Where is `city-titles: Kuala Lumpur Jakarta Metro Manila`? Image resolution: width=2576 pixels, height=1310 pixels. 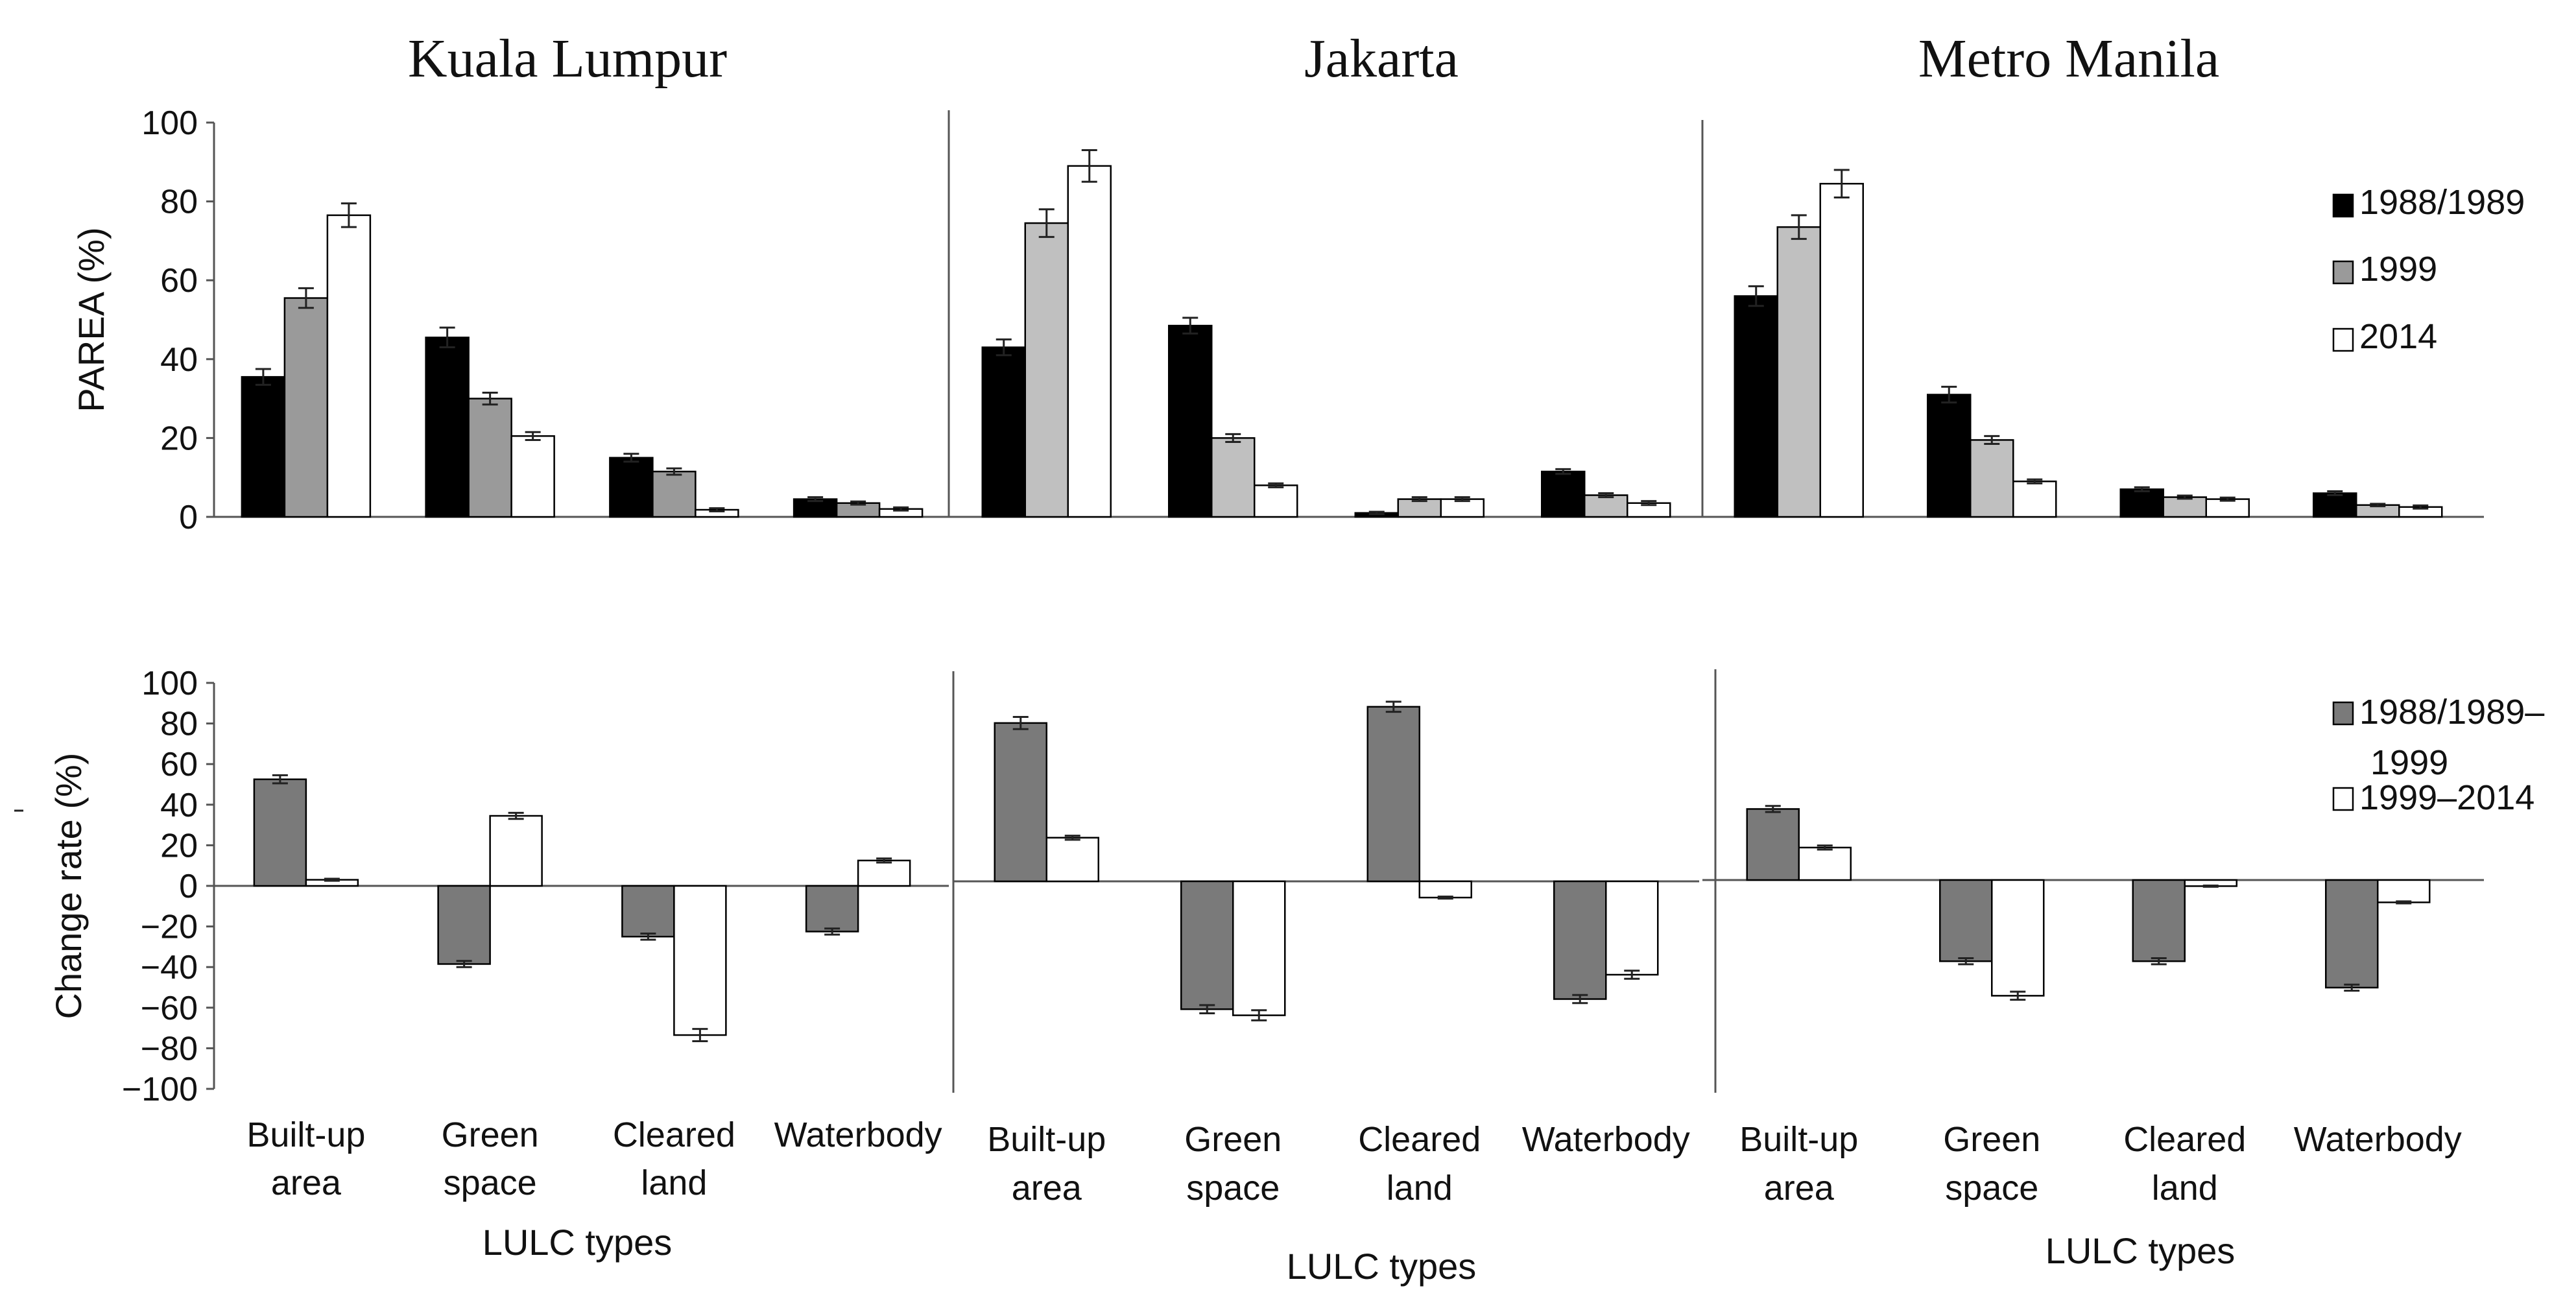 city-titles: Kuala Lumpur Jakarta Metro Manila is located at coordinates (1313, 59).